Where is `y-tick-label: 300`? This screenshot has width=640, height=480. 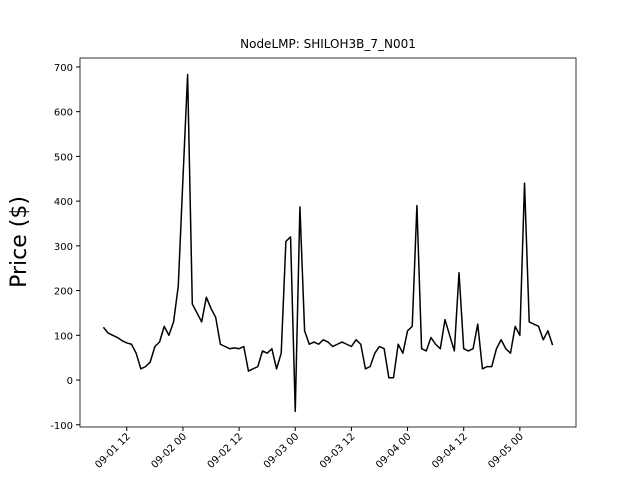 y-tick-label: 300 is located at coordinates (63, 247).